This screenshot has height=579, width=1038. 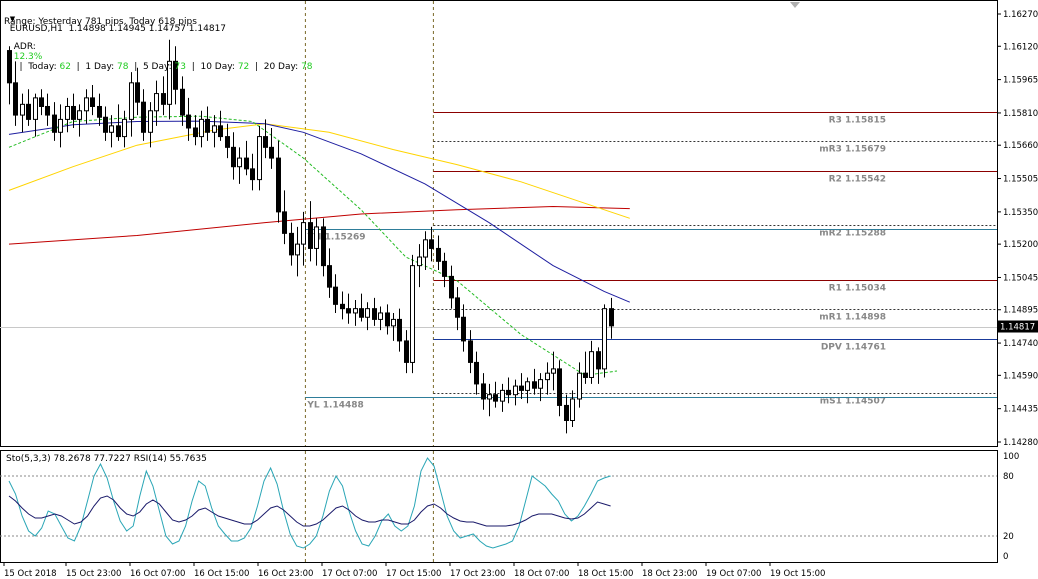 I want to click on moving-average-line, so click(x=319, y=171).